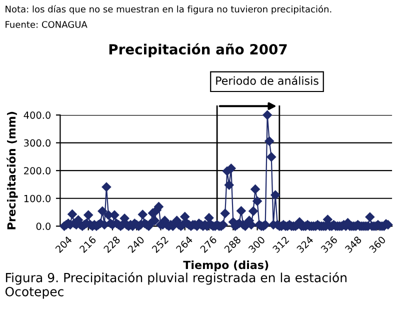 The image size is (396, 324). I want to click on x-tick-label: 240, so click(136, 245).